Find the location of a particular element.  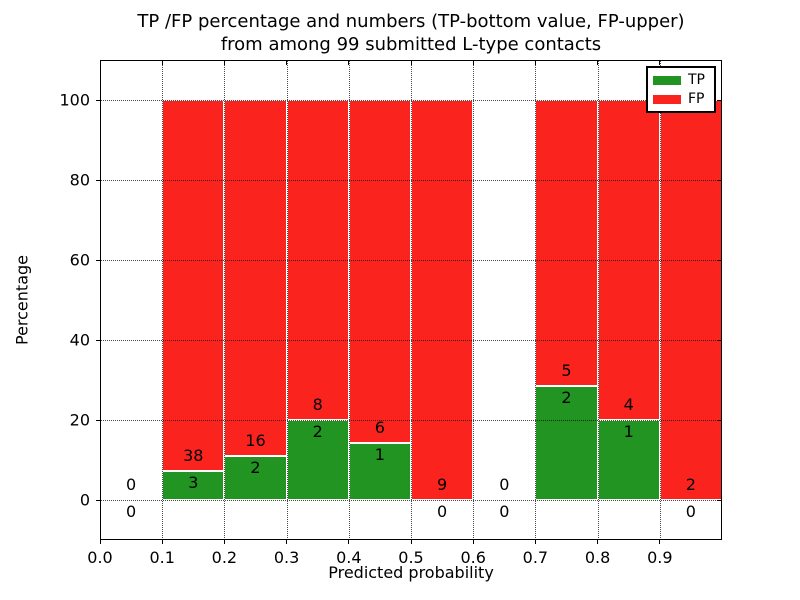

fp-count-label: 4 is located at coordinates (628, 404).